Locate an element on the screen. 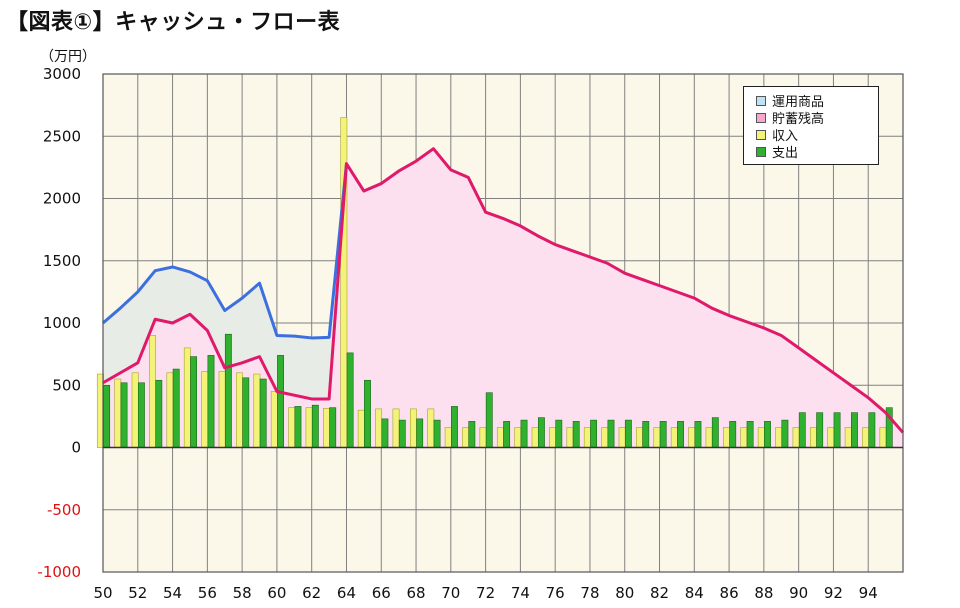 The width and height of the screenshot is (960, 608). x-tick-label: 50 is located at coordinates (102, 593).